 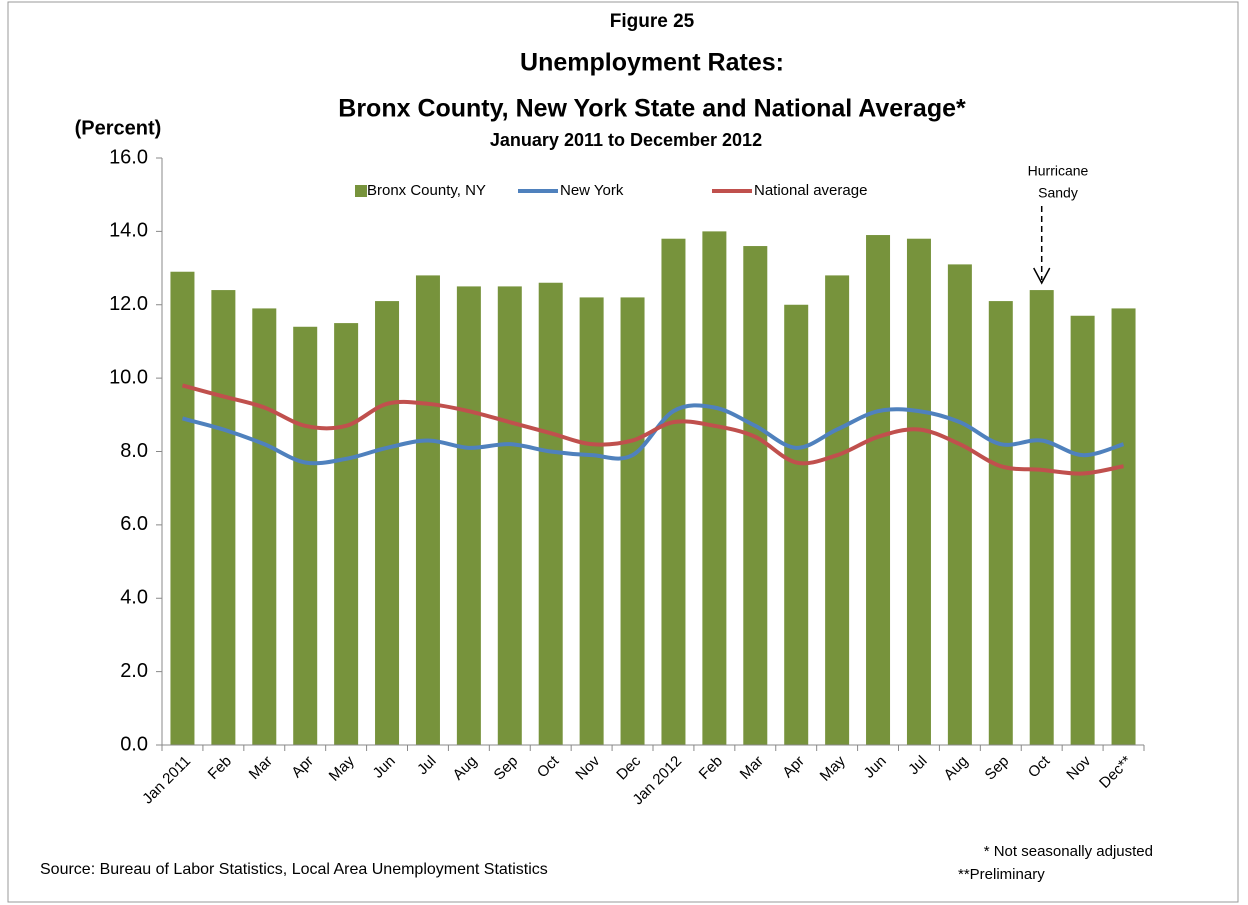 I want to click on figure-label: Figure 25, so click(x=652, y=21).